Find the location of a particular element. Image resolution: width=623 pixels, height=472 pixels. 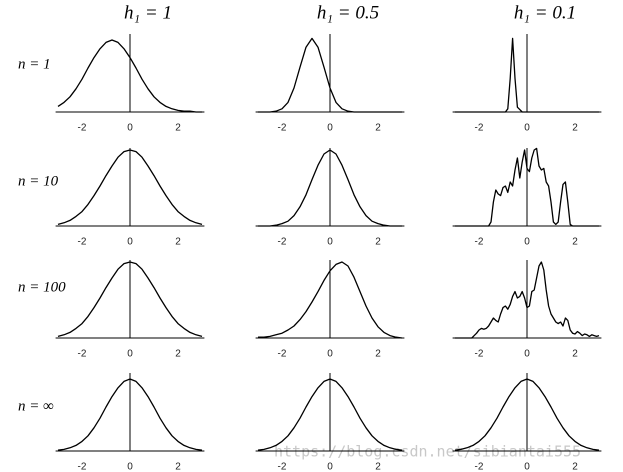

row-label: n = ∞ is located at coordinates (36, 406).